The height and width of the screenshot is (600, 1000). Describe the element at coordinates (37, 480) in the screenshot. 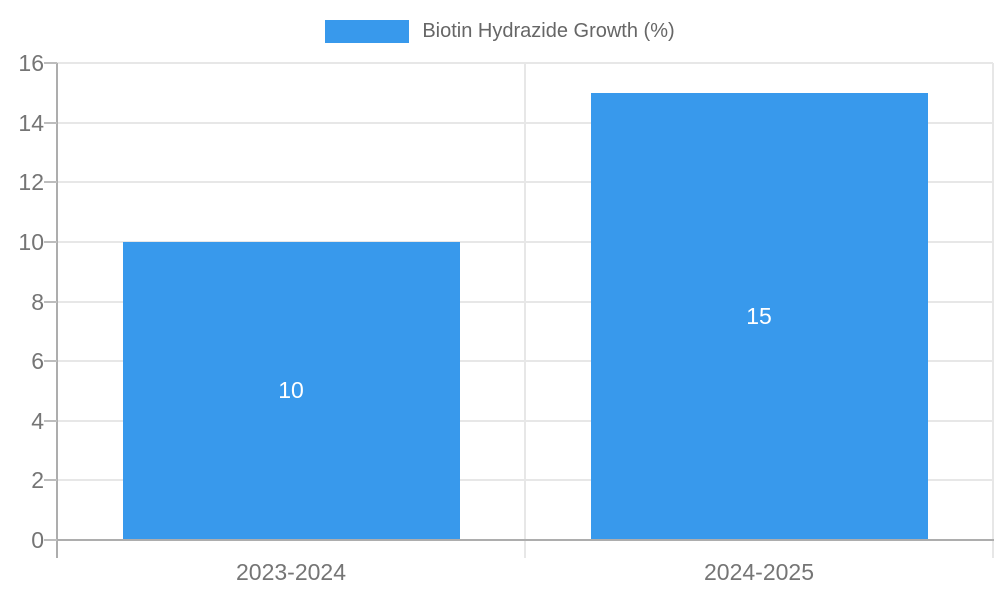

I see `y-tick-label: 2` at that location.